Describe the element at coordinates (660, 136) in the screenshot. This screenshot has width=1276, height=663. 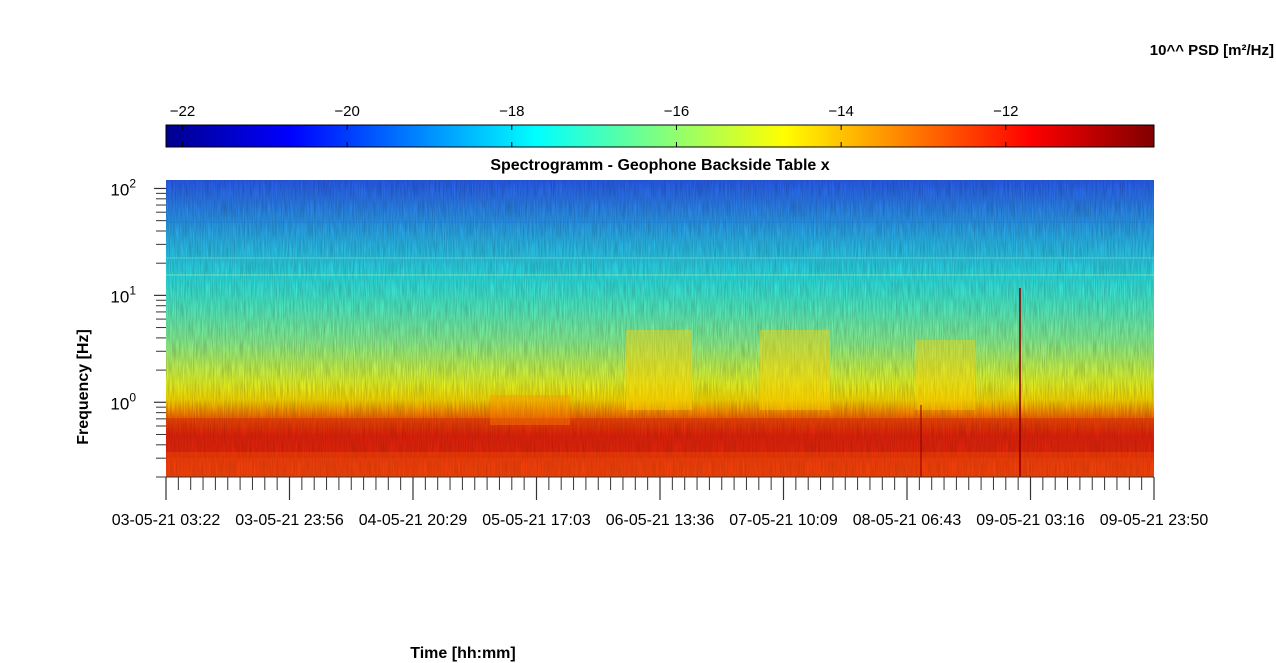
I see `colorbar-gradient` at that location.